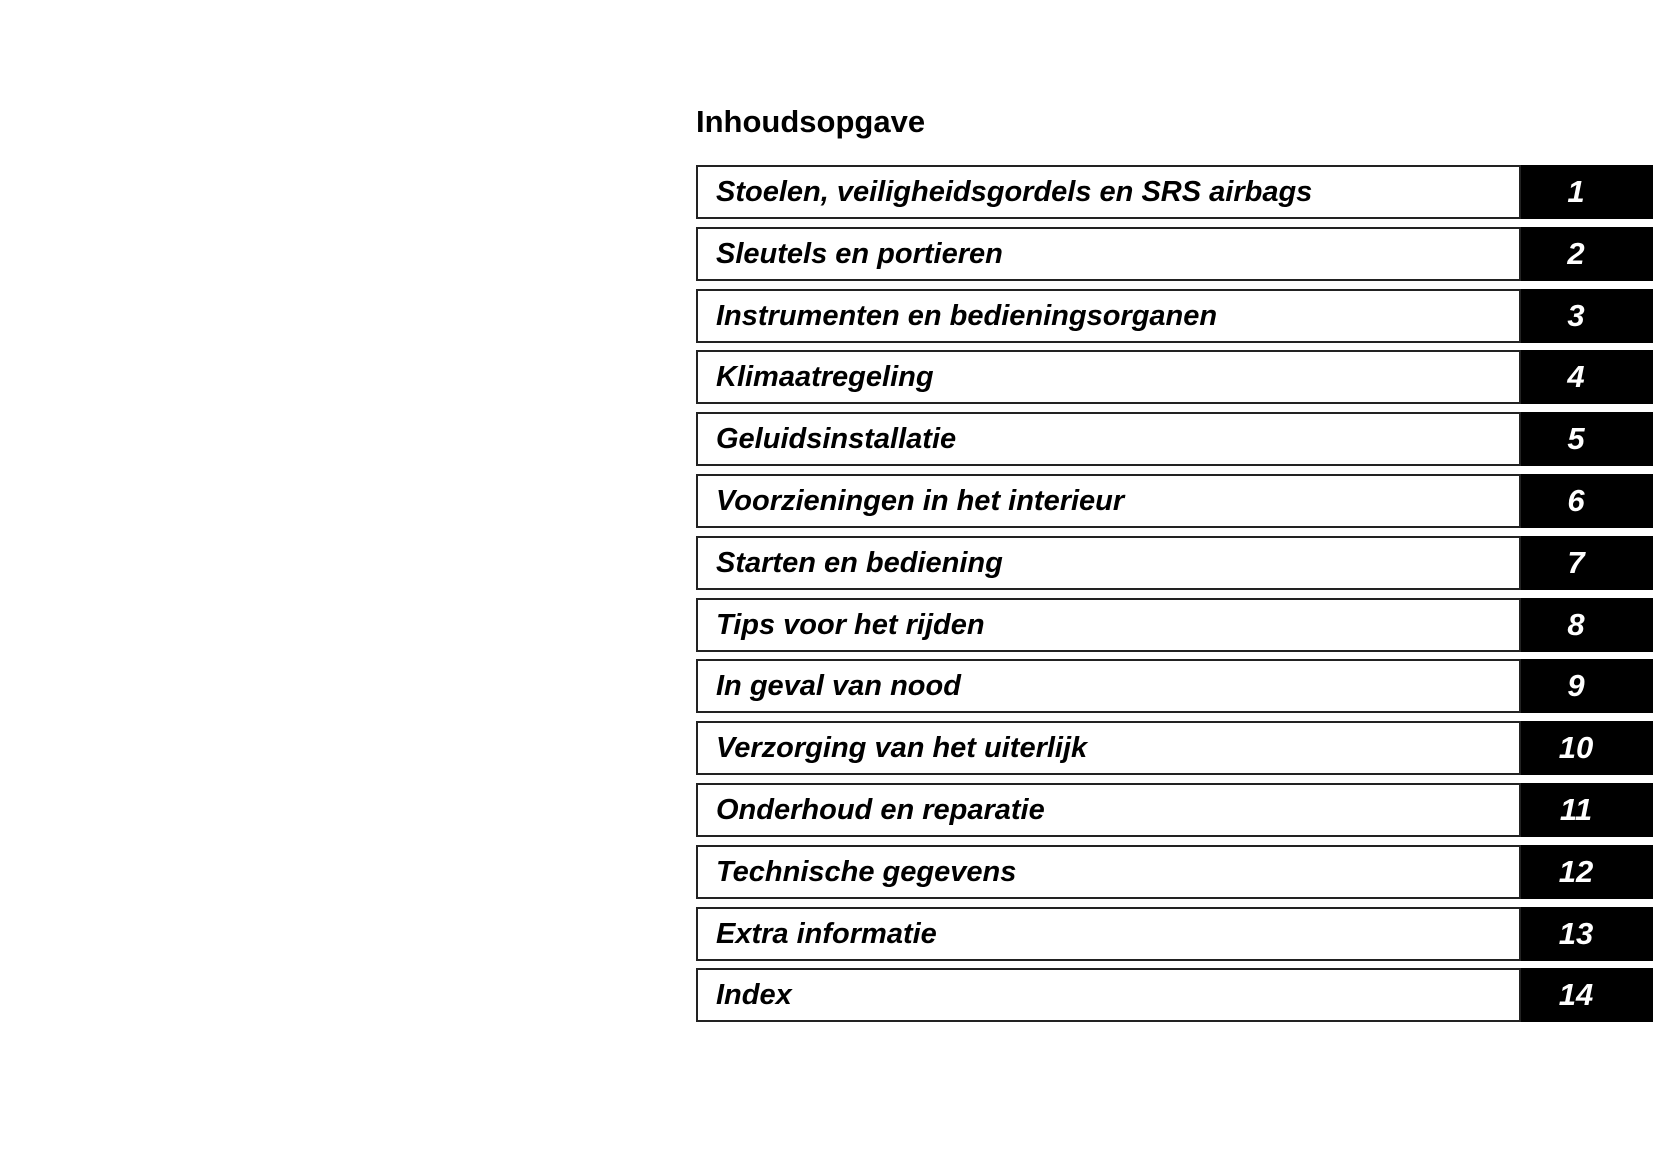 This screenshot has width=1653, height=1165. Describe the element at coordinates (866, 871) in the screenshot. I see `chapter-title: Technische gegevens` at that location.